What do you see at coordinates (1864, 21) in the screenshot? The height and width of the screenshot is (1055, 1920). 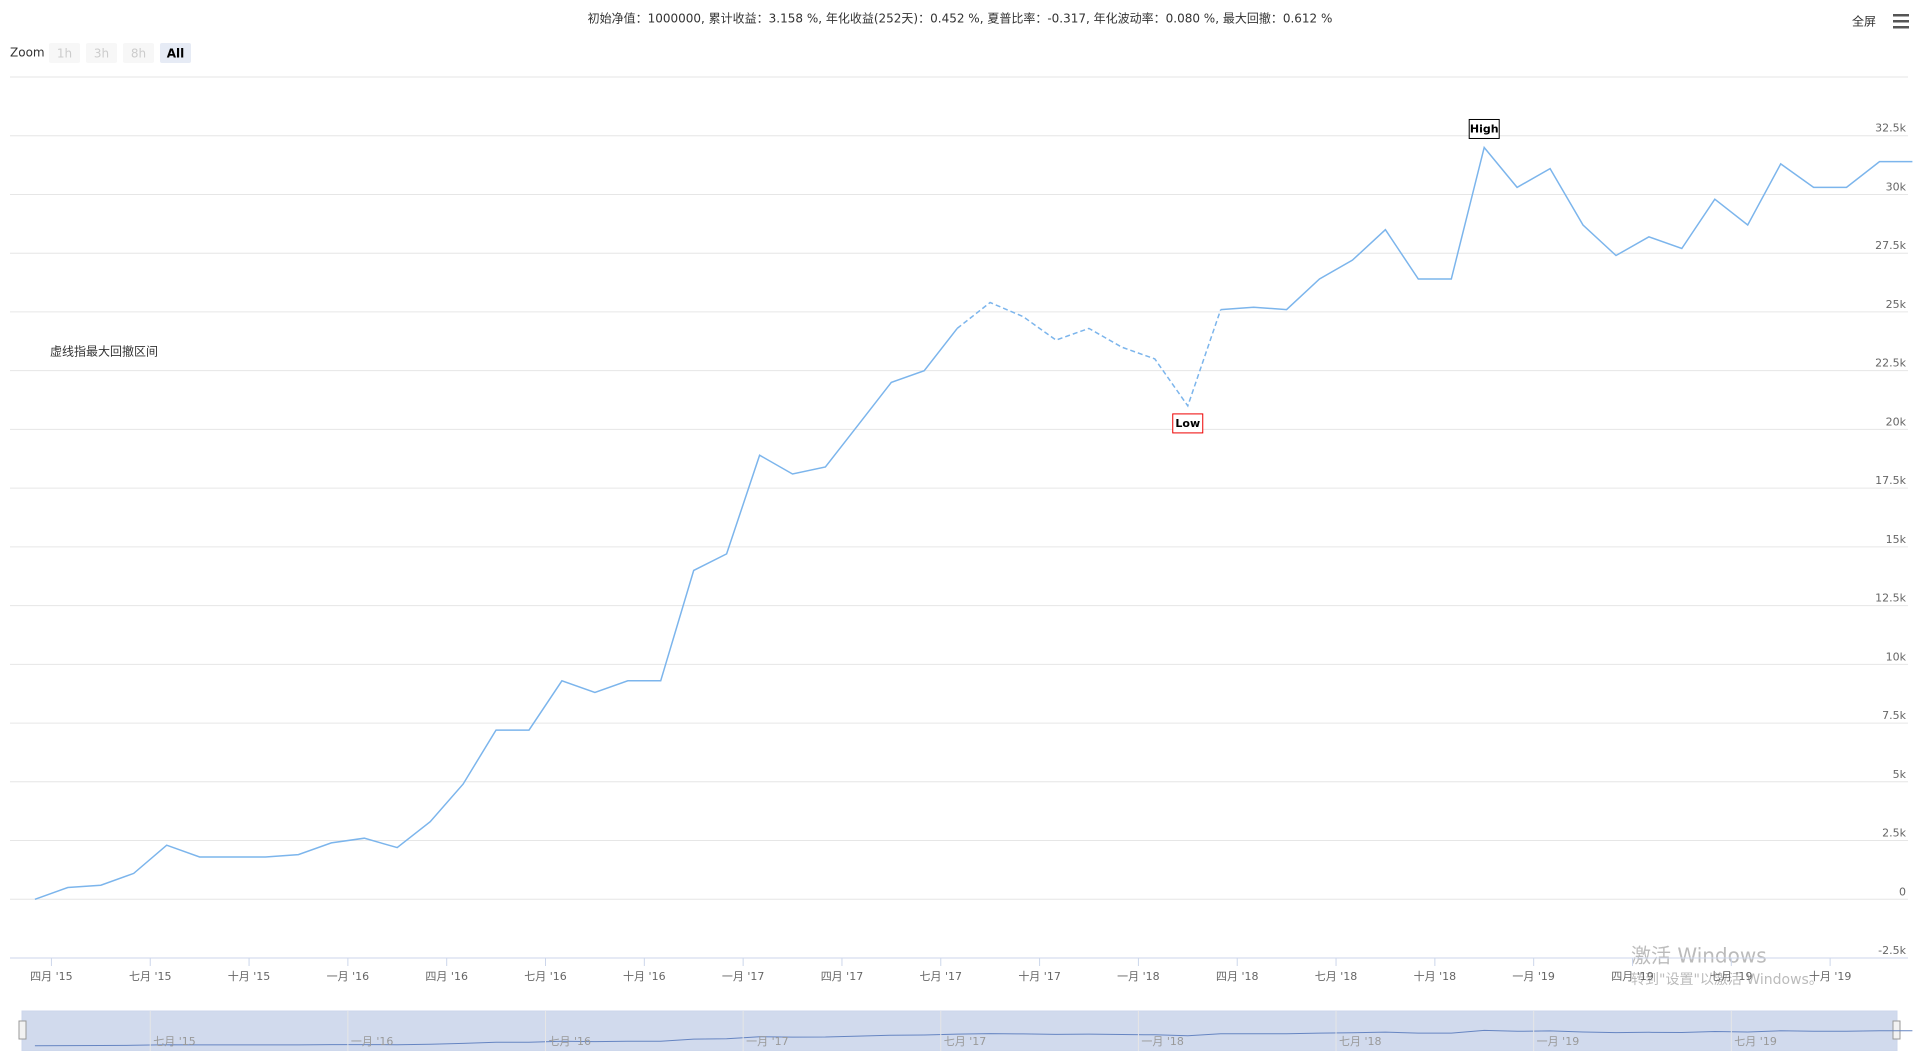 I see `fullscreen-button: 全屏` at bounding box center [1864, 21].